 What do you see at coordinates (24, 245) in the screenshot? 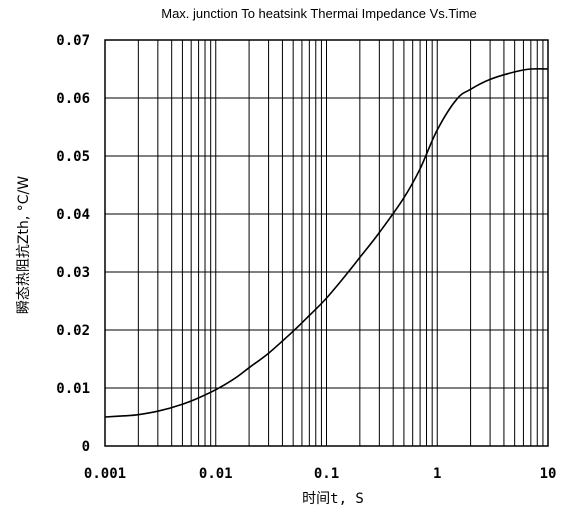
I see `y-axis-label: 瞬态热阻抗Zth, °C/W` at bounding box center [24, 245].